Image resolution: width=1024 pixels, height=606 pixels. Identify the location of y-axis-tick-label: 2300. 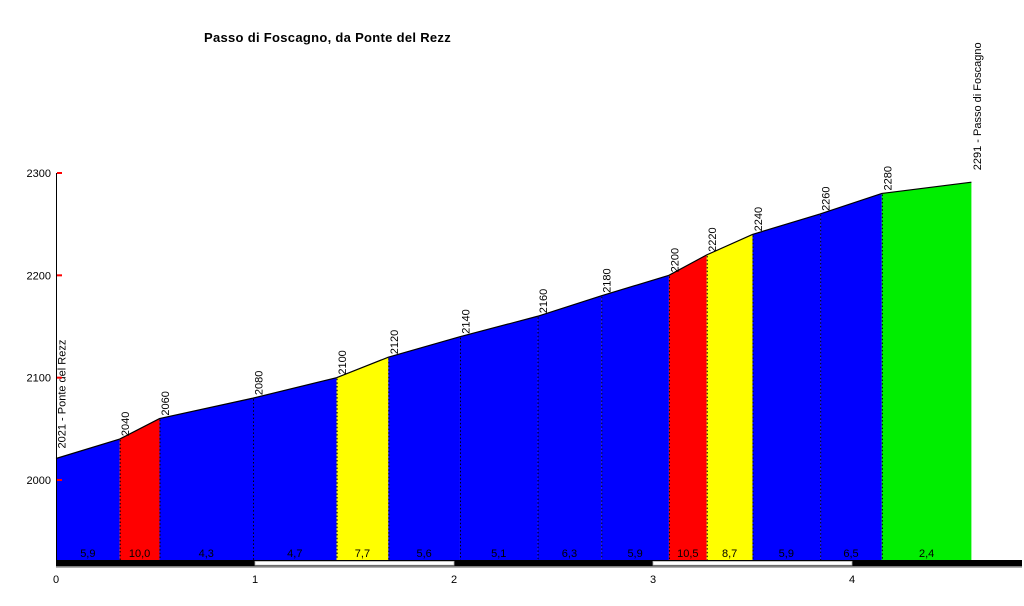
(39, 174).